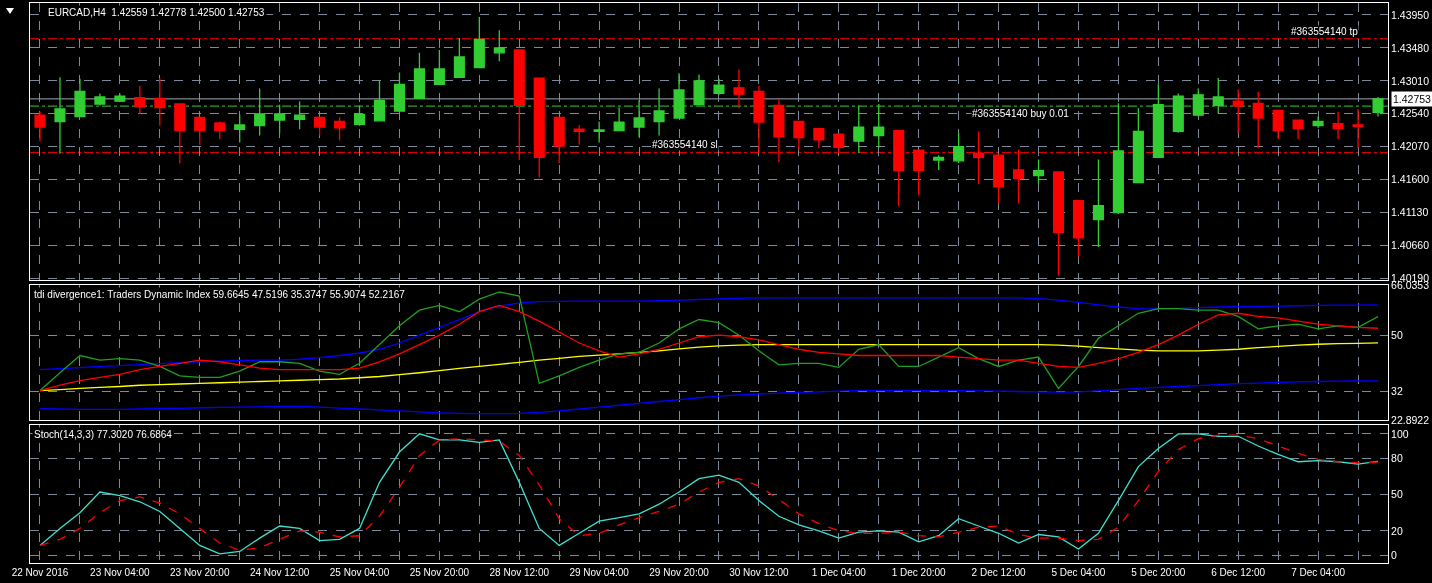 The image size is (1432, 583). Describe the element at coordinates (839, 572) in the screenshot. I see `x-tick-label: 1 Dec 04:00` at that location.